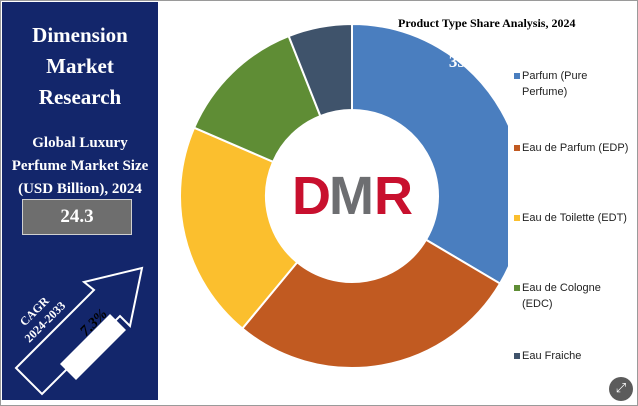 The height and width of the screenshot is (406, 638). I want to click on watermark-letter-m: M, so click(351, 196).